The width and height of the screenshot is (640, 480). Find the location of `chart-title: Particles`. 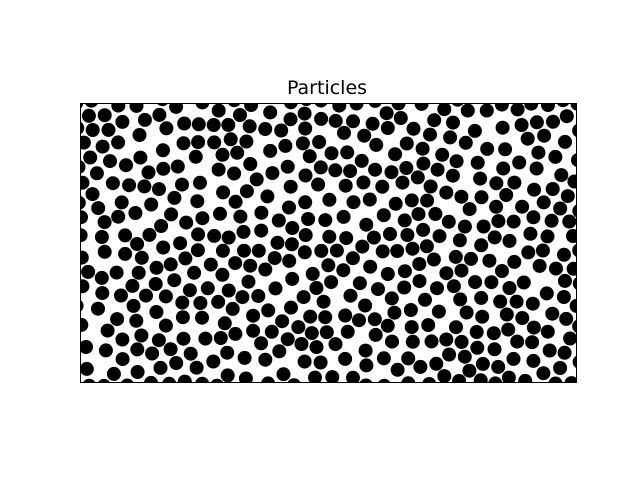

chart-title: Particles is located at coordinates (327, 88).